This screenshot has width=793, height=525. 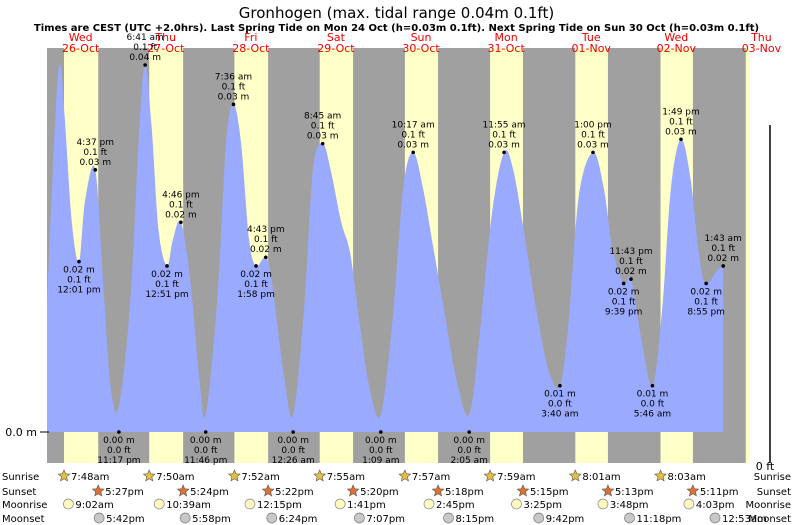 What do you see at coordinates (21, 432) in the screenshot?
I see `y-axis-left-label: 0.0 m` at bounding box center [21, 432].